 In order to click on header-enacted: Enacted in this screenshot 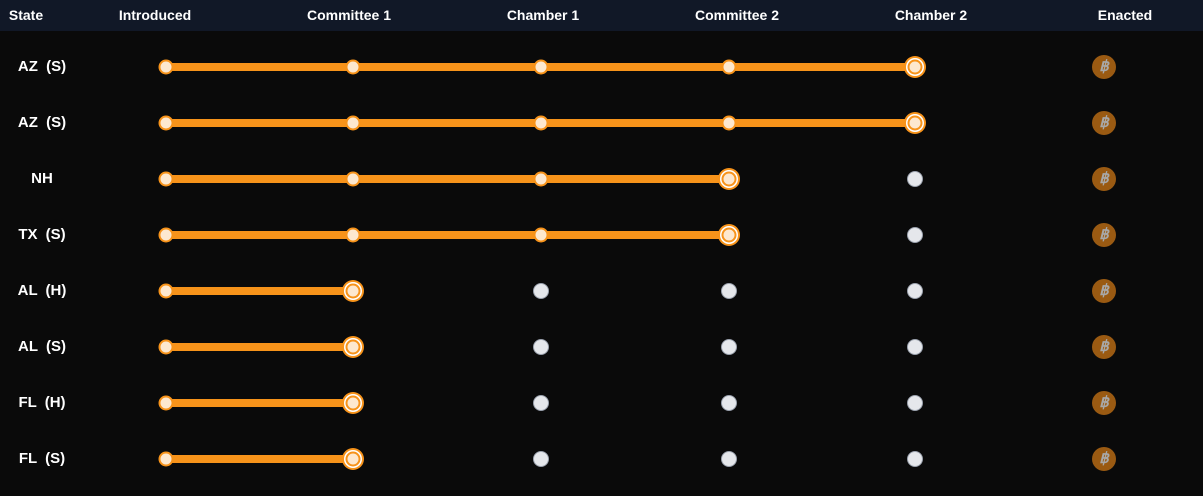, I will do `click(1125, 15)`.